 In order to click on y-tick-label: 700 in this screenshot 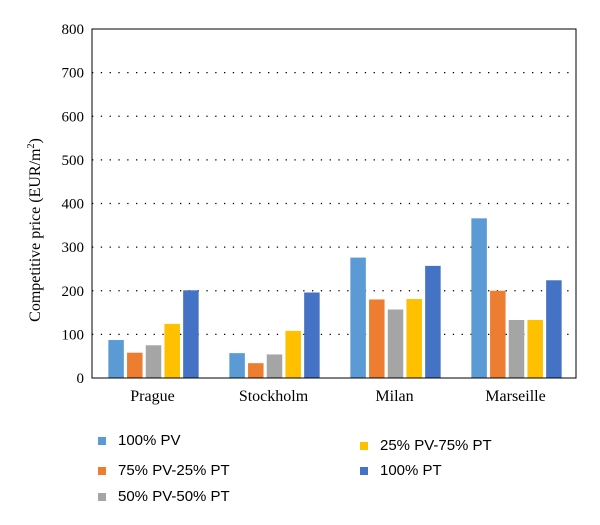, I will do `click(73, 74)`.